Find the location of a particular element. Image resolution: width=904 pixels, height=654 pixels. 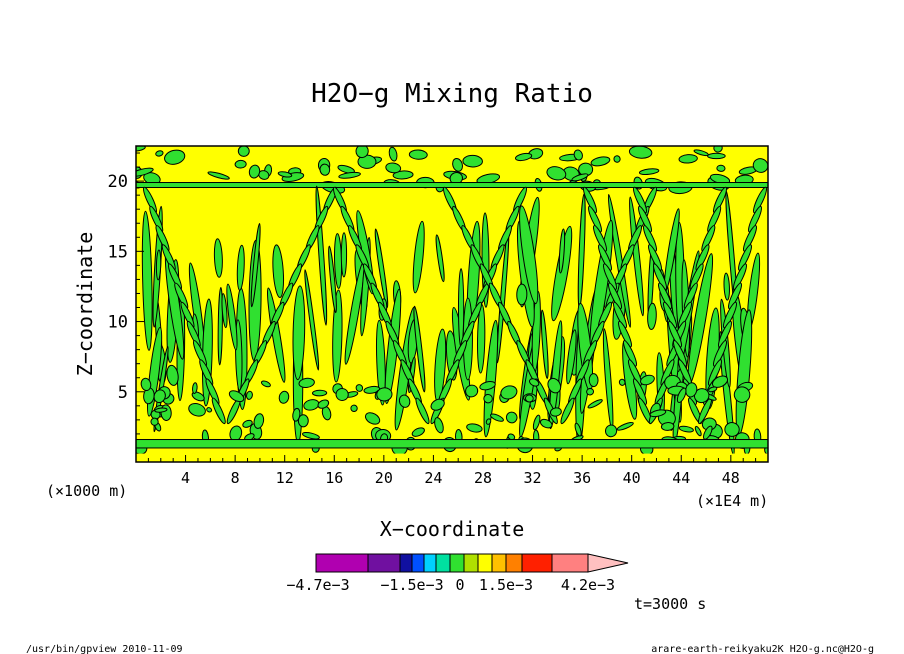

surface-band is located at coordinates (452, 444).